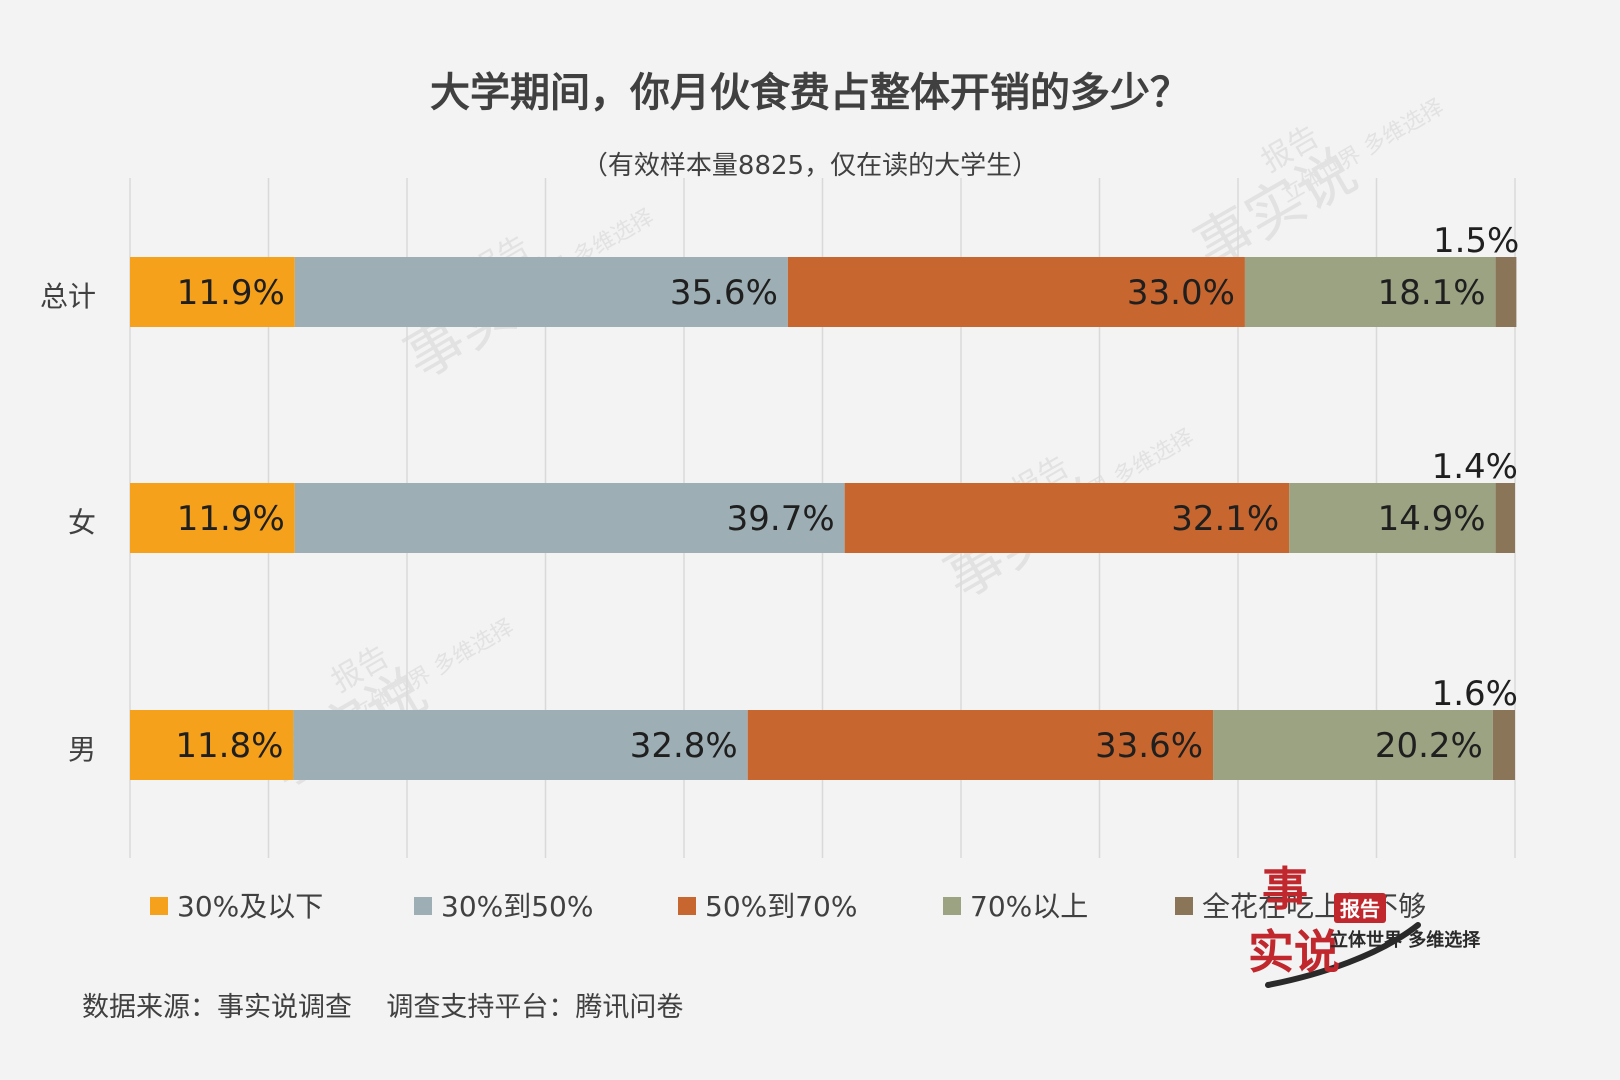  Describe the element at coordinates (1181, 293) in the screenshot. I see `data-label: 33.0%` at that location.